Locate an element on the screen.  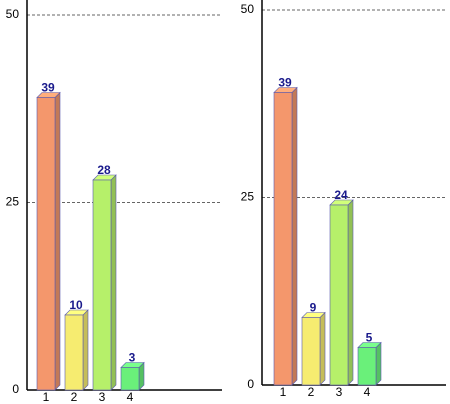
value-label: 9 is located at coordinates (313, 308).